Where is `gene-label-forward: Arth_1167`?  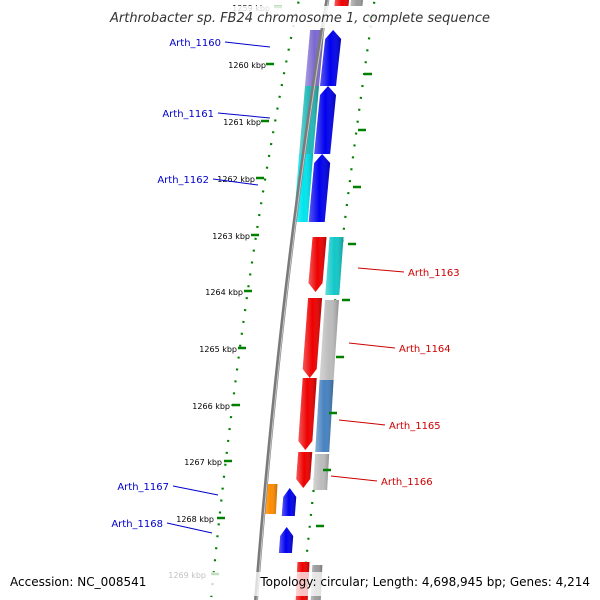 gene-label-forward: Arth_1167 is located at coordinates (143, 487).